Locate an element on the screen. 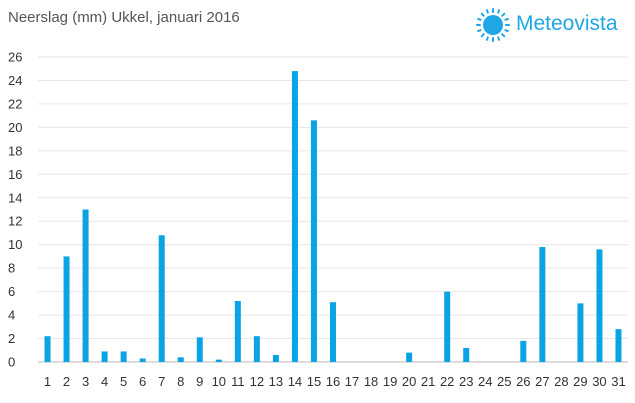 The height and width of the screenshot is (403, 635). y-tick-label: 2 is located at coordinates (11, 338).